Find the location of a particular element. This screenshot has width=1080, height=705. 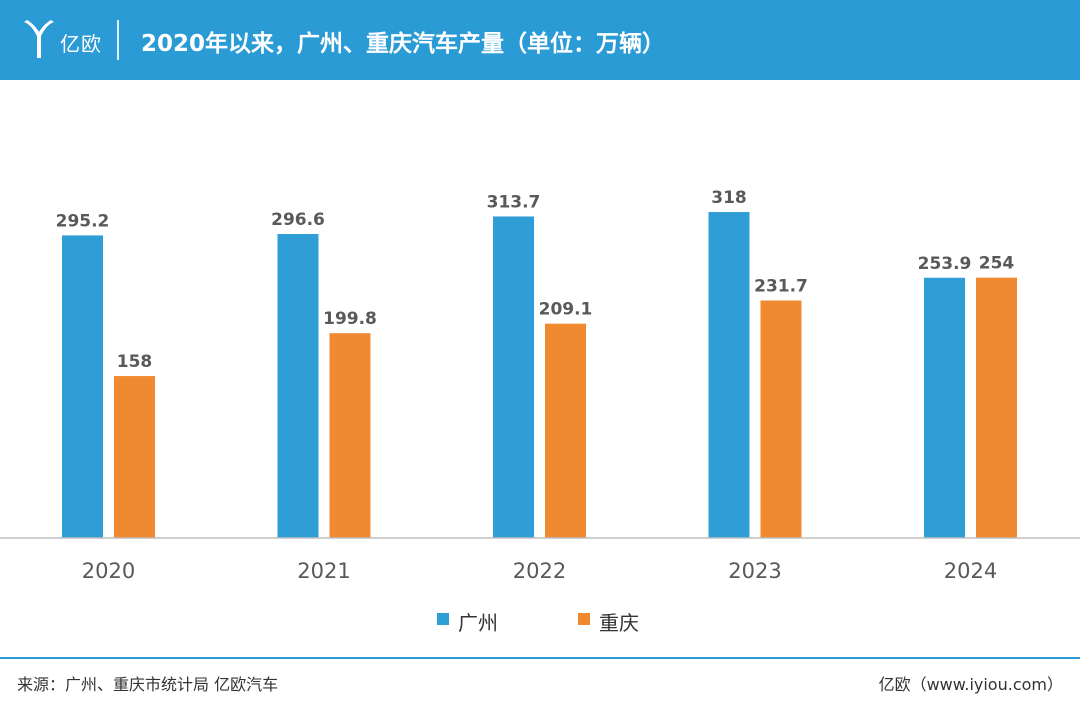

brand-logo: 亿欧 is located at coordinates (72, 40).